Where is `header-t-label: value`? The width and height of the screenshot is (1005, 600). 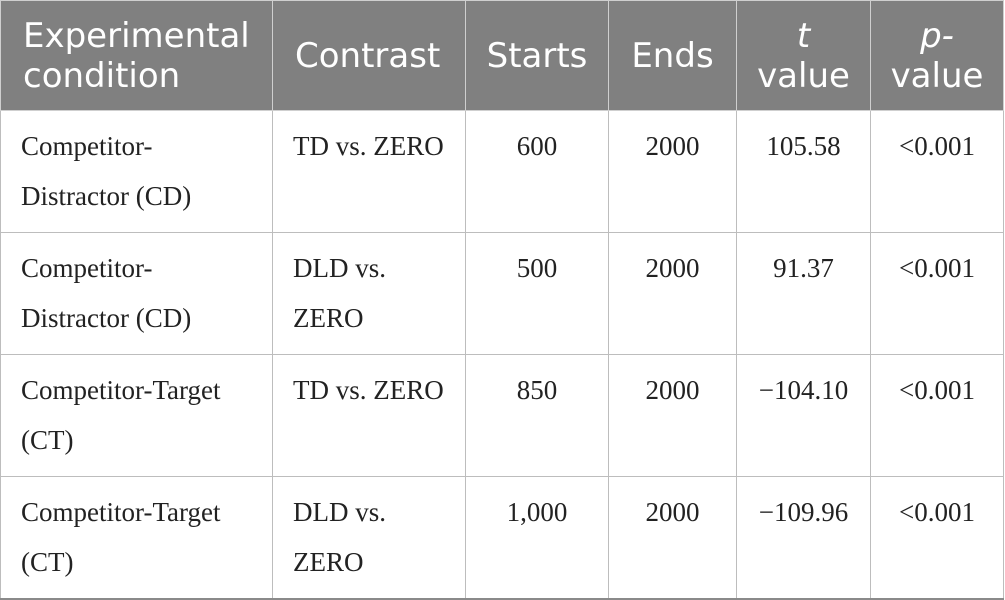
header-t-label: value is located at coordinates (803, 75).